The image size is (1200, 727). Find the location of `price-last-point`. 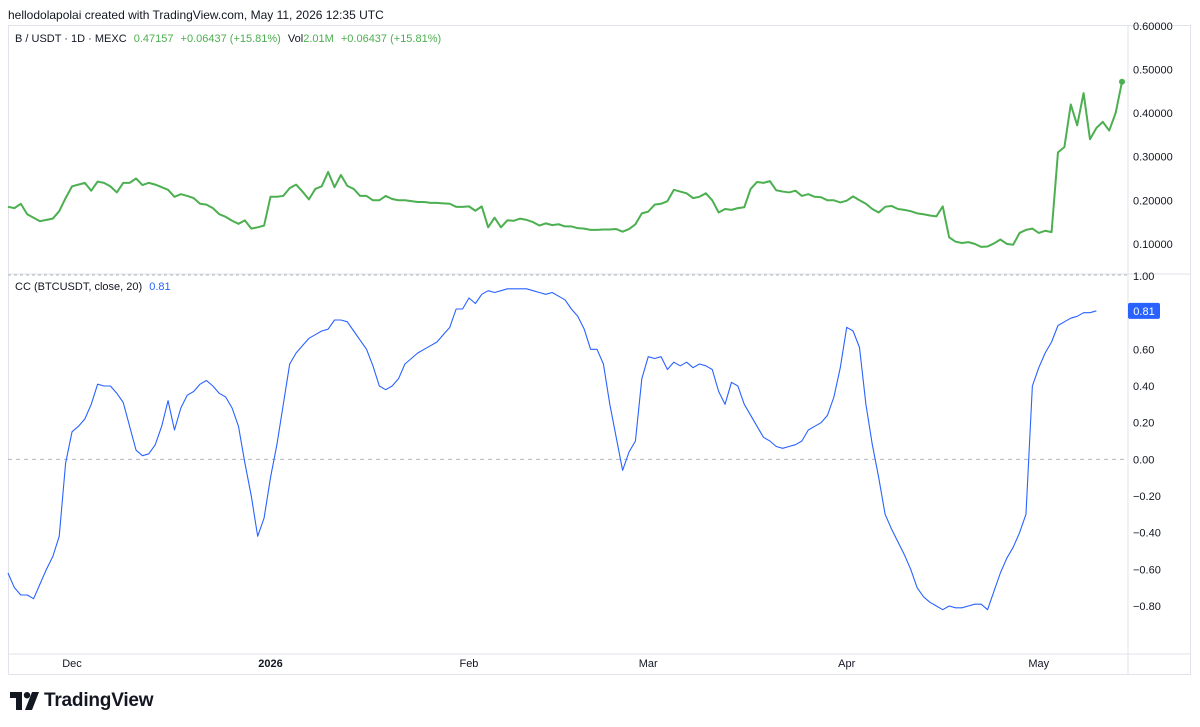

price-last-point is located at coordinates (1122, 81).